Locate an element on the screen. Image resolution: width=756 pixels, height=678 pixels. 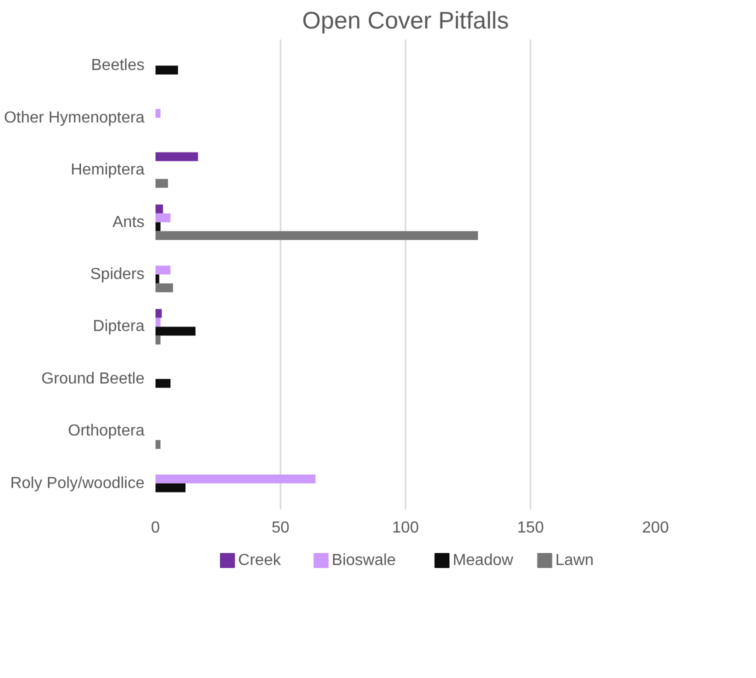
y-tick-label: Orthoptera is located at coordinates (106, 431).